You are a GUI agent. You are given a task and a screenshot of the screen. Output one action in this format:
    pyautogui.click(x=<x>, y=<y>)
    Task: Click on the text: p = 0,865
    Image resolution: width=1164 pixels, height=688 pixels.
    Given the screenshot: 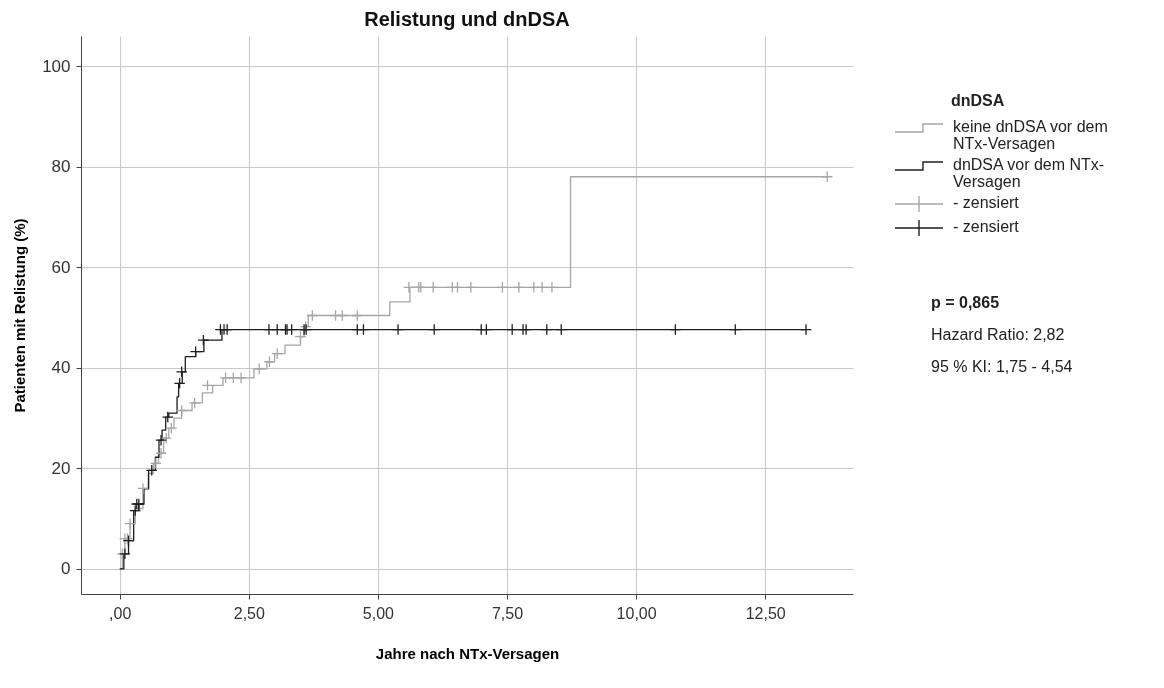 What is the action you would take?
    pyautogui.click(x=966, y=303)
    